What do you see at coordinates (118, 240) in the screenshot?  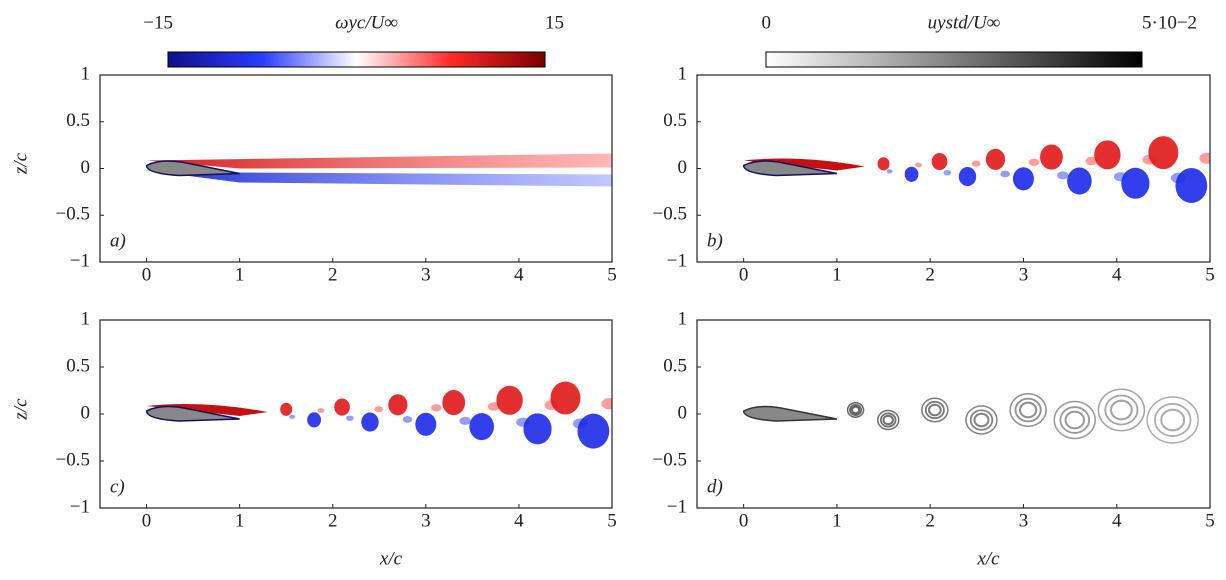 I see `panel-label: a)` at bounding box center [118, 240].